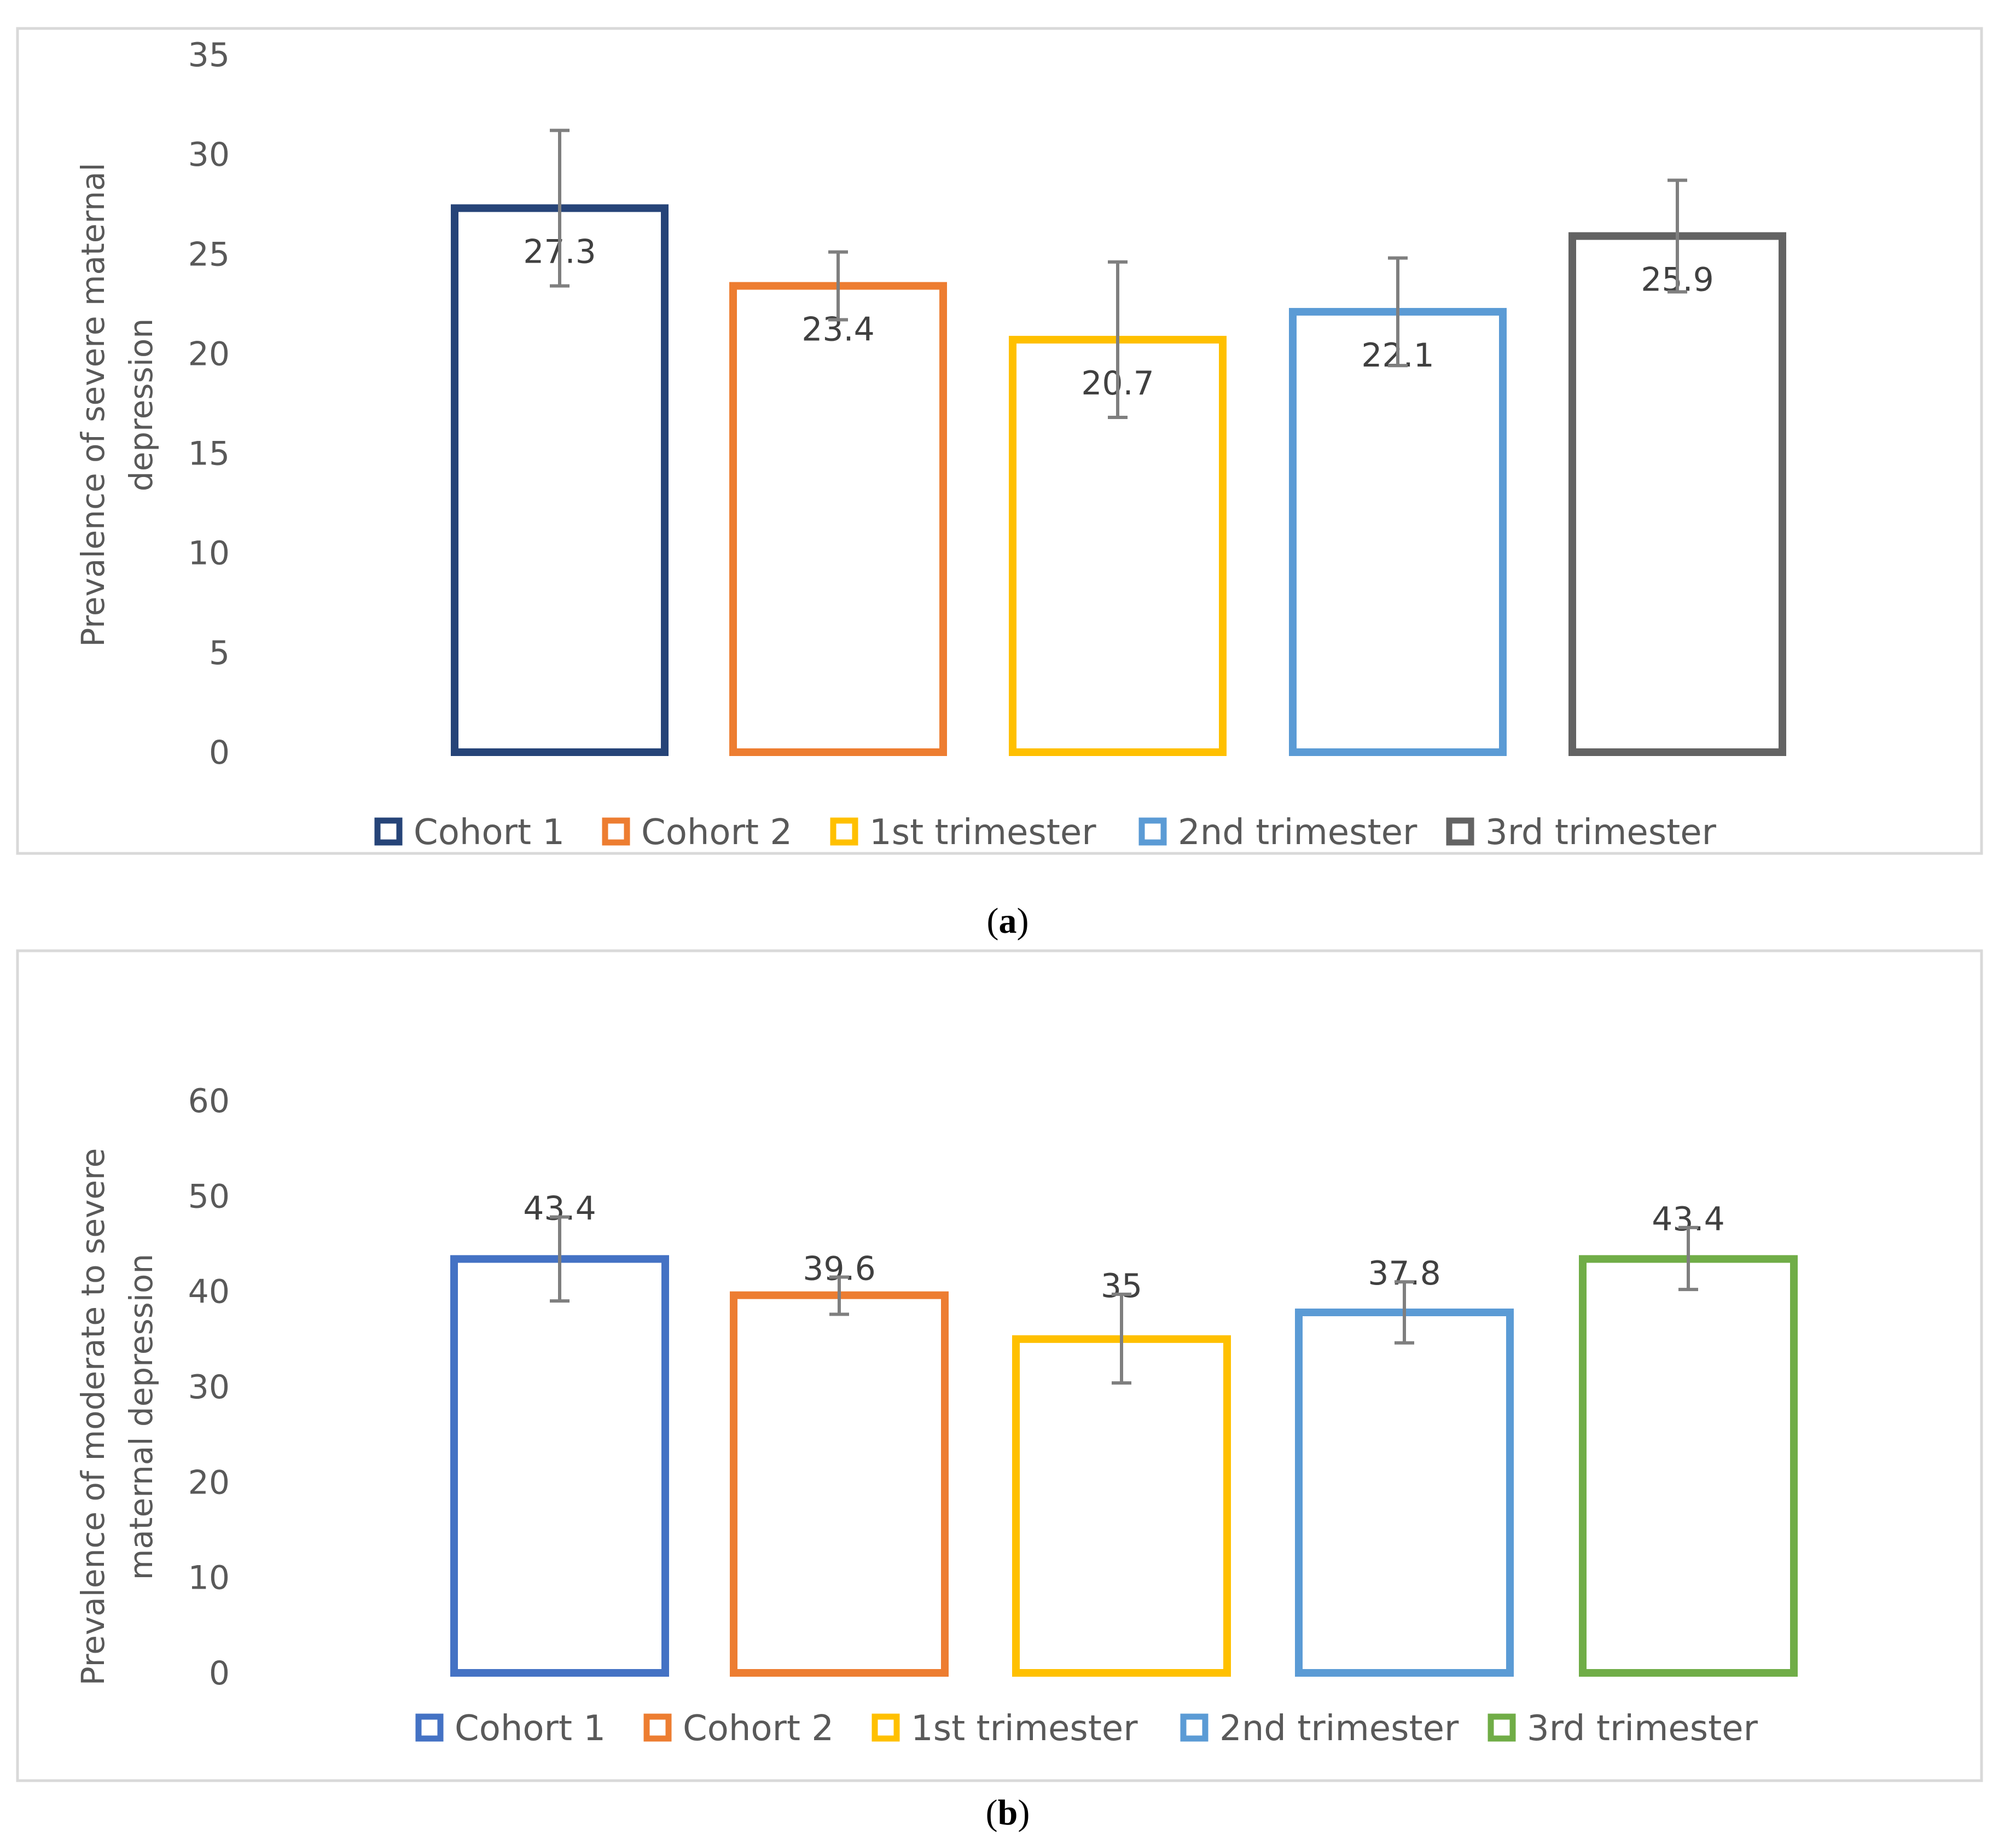  Describe the element at coordinates (93, 404) in the screenshot. I see `y-axis-title-line: Prevalence of severe maternal` at that location.